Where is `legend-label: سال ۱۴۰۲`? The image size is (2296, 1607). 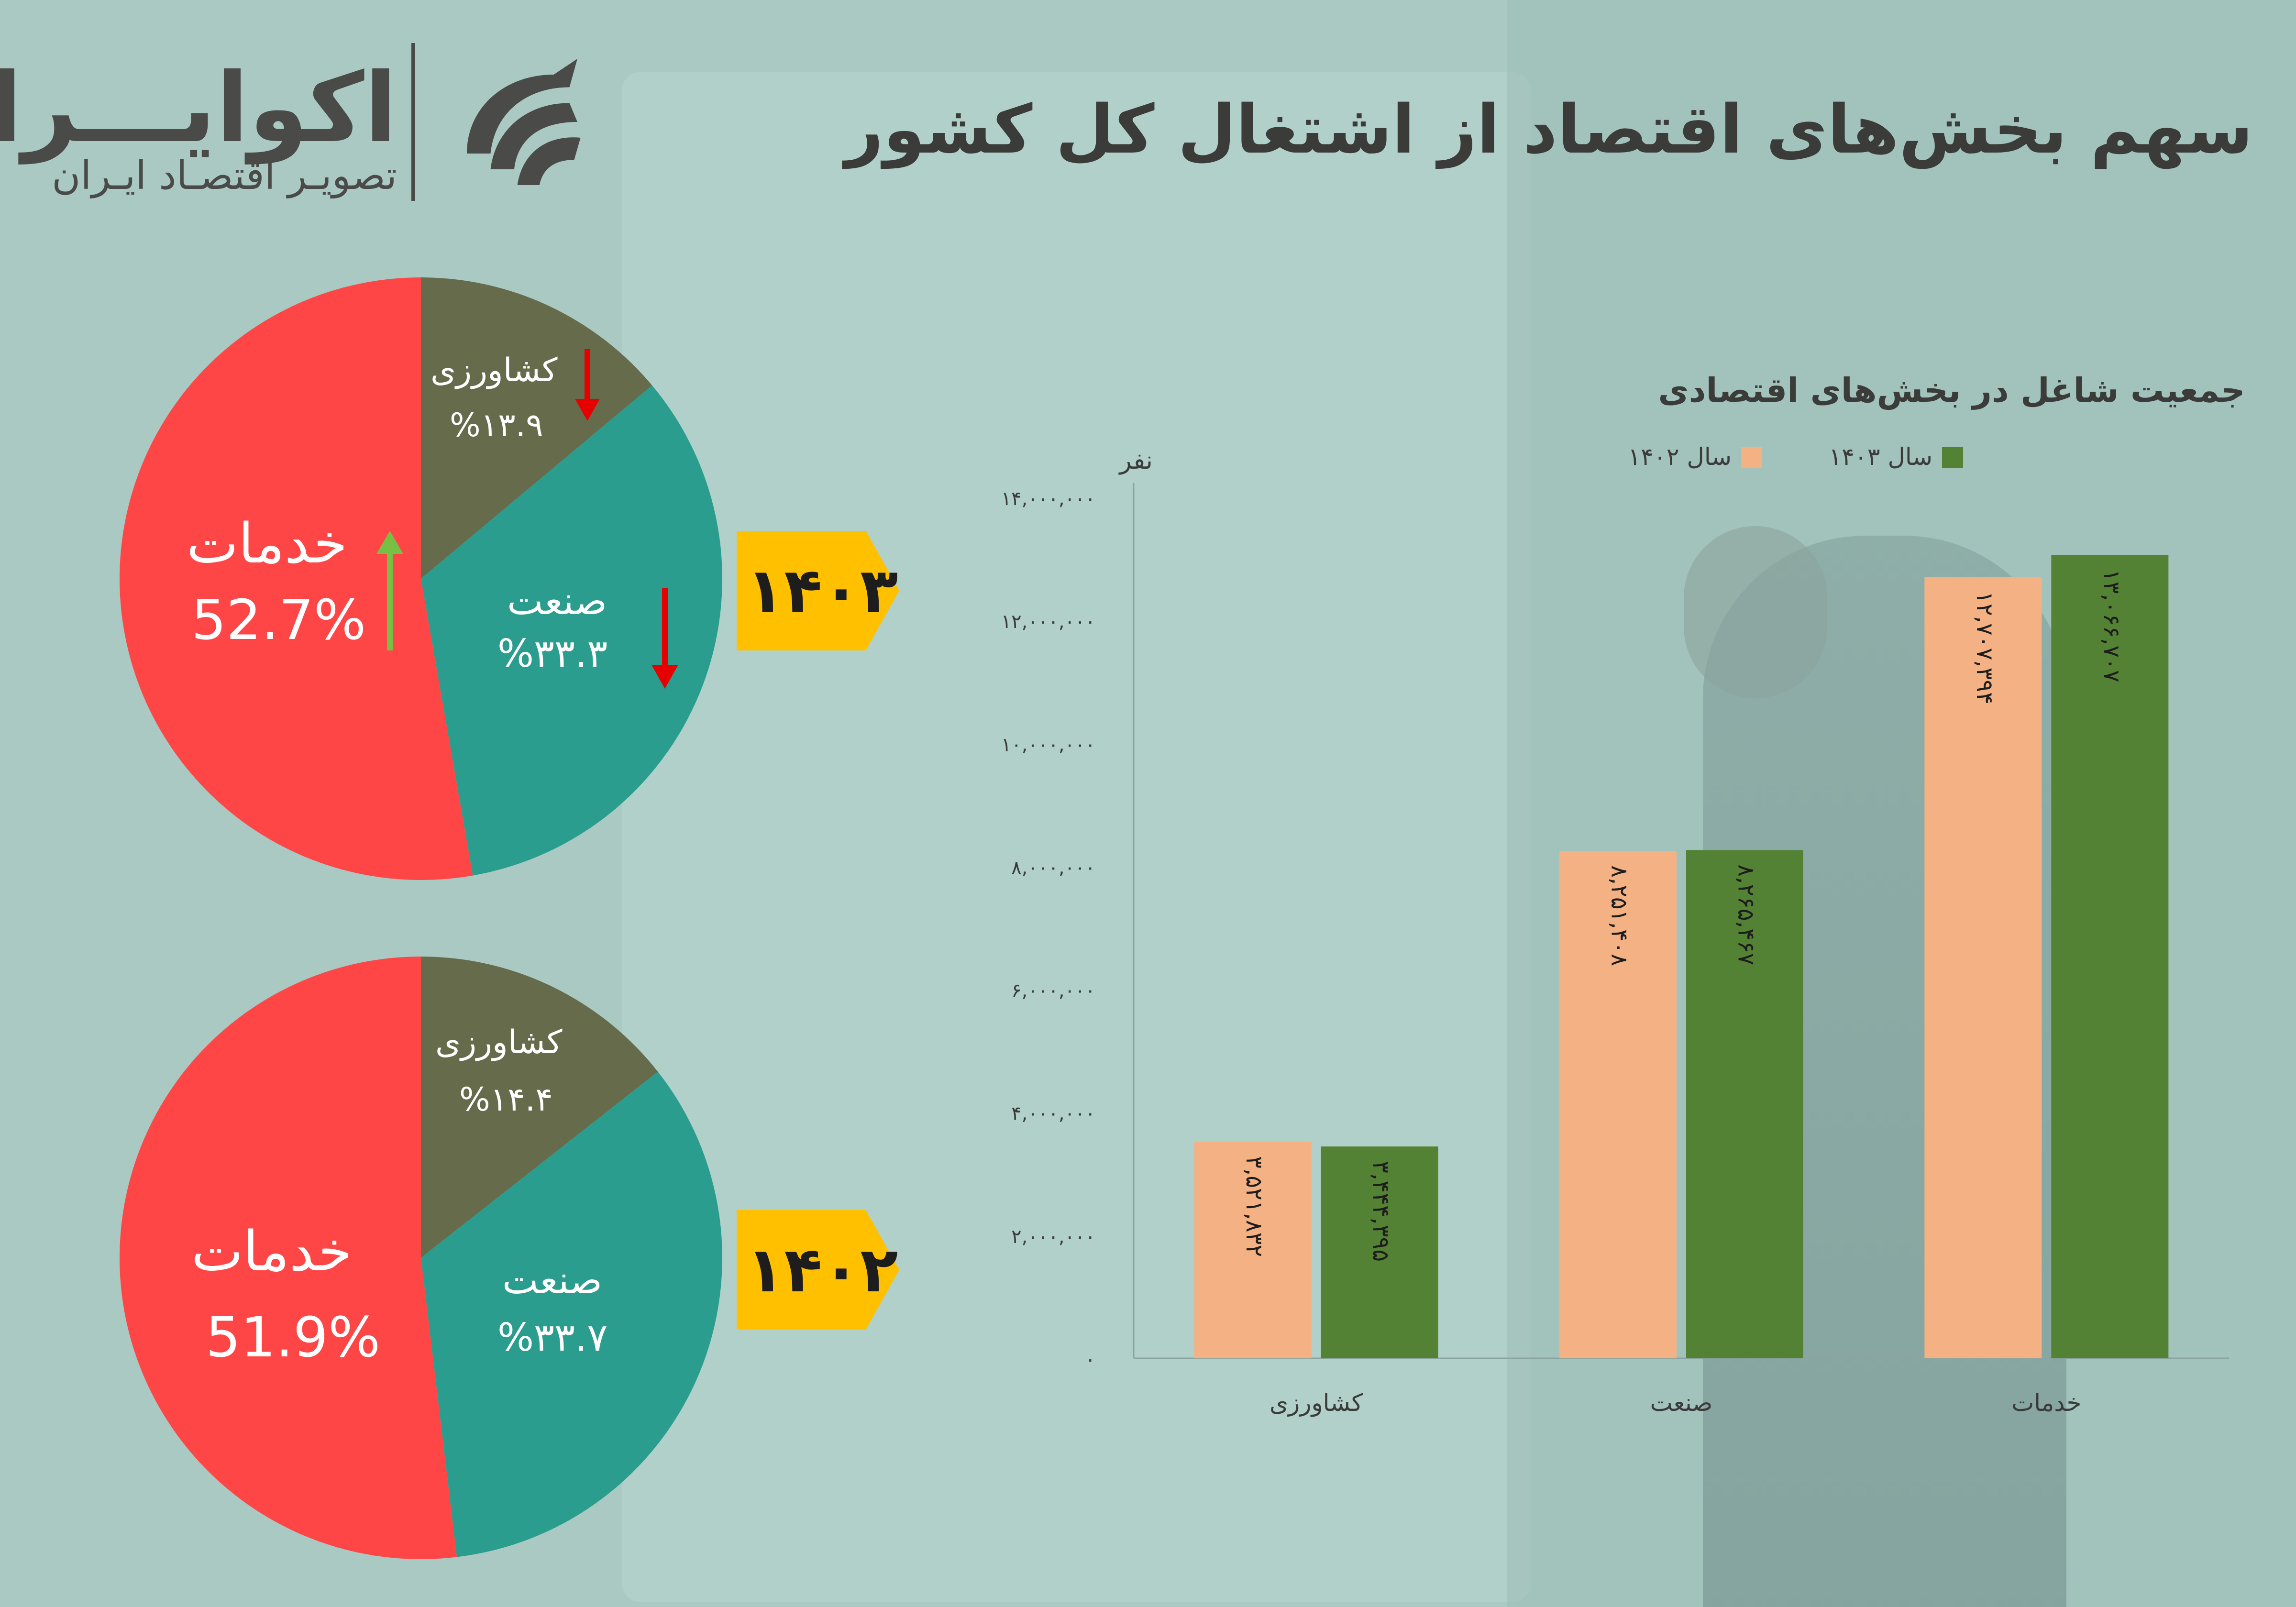
legend-label: سال ۱۴۰۲ is located at coordinates (1680, 457).